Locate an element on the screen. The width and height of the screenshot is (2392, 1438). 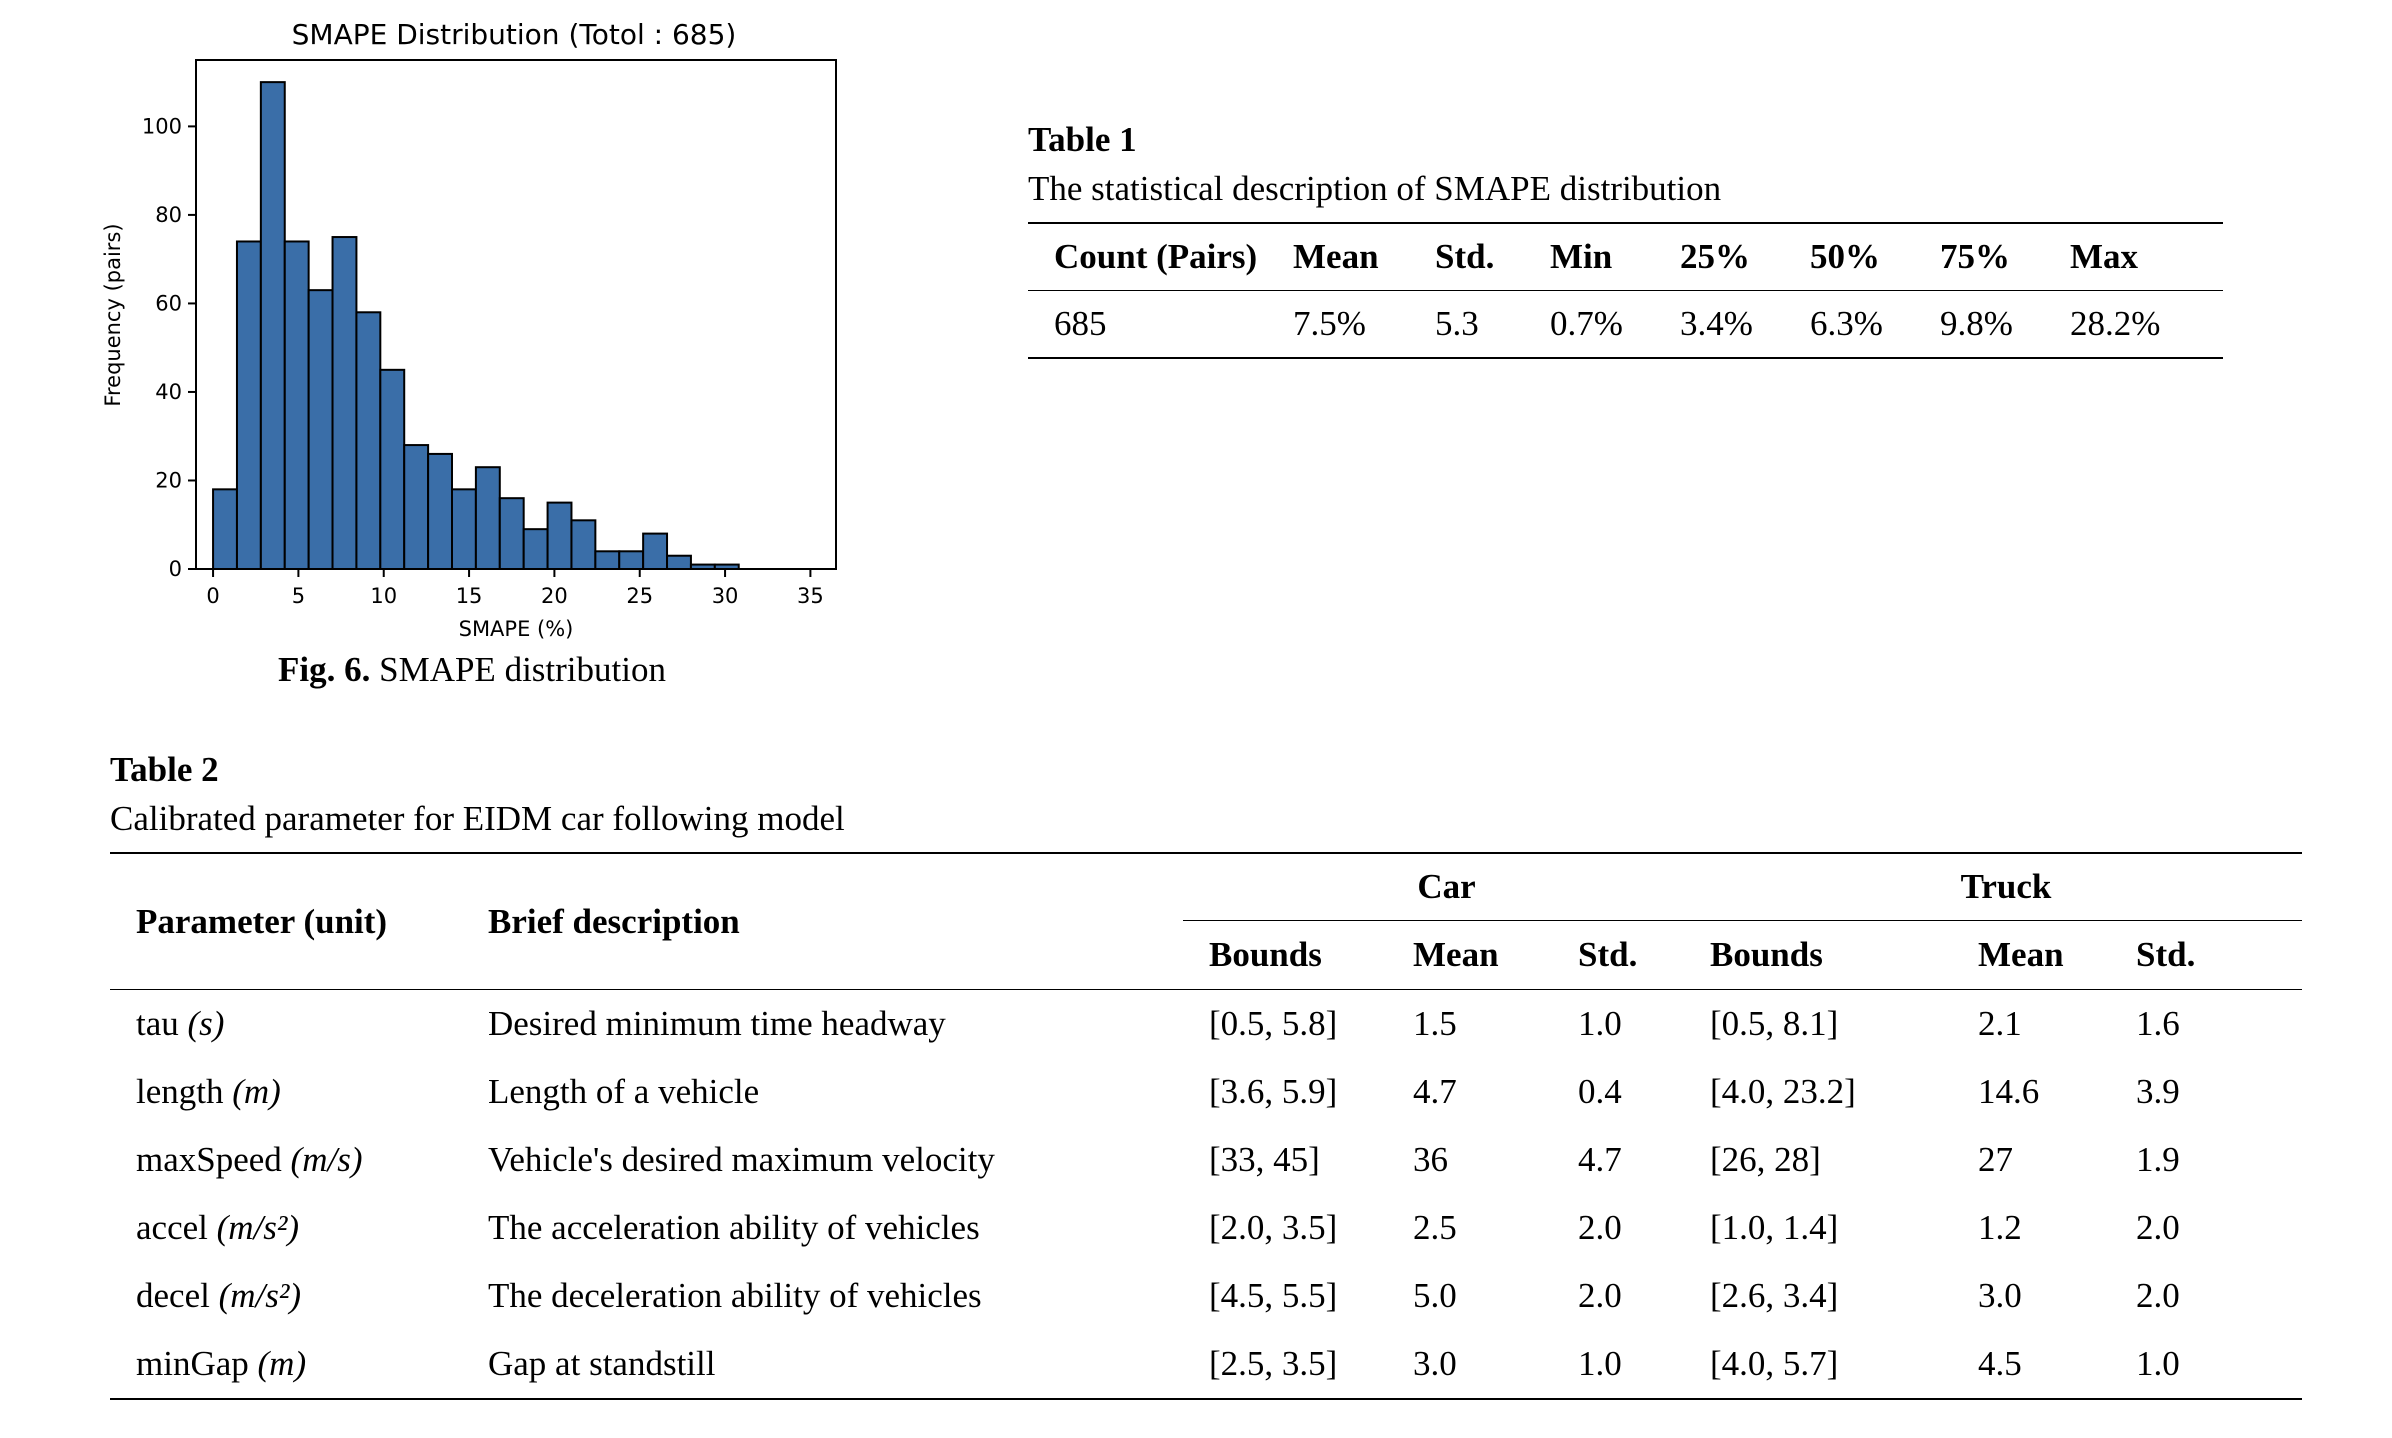
y-tick-label: 80 is located at coordinates (168, 215).